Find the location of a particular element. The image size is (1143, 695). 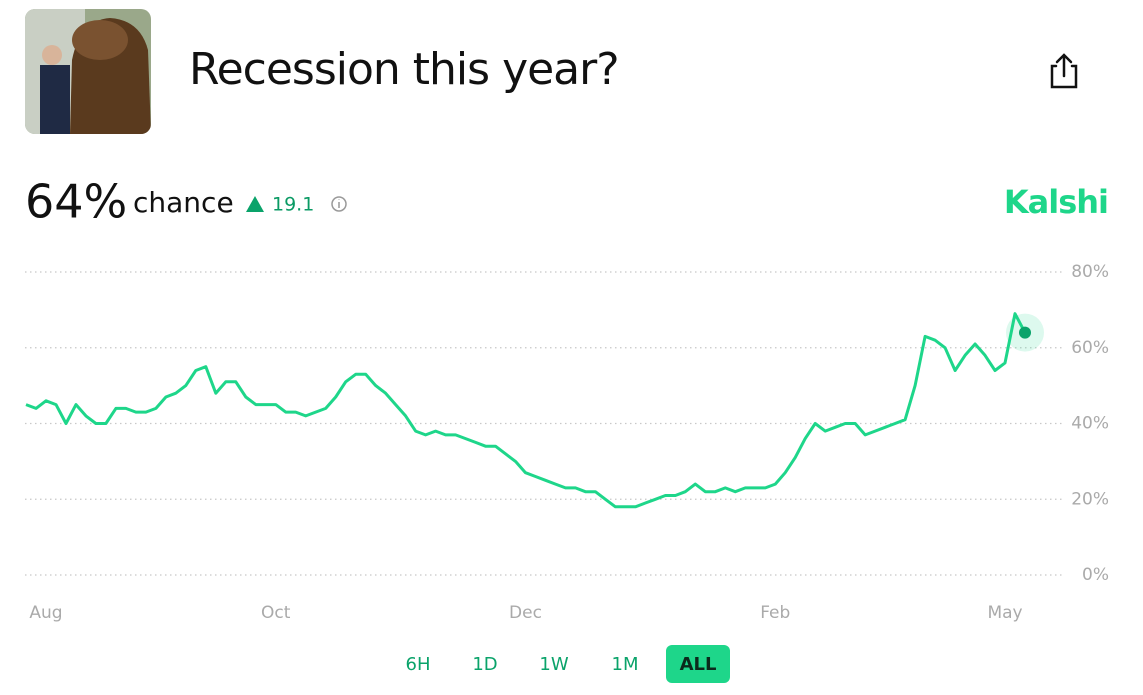

x-tick-label: Dec is located at coordinates (525, 613).